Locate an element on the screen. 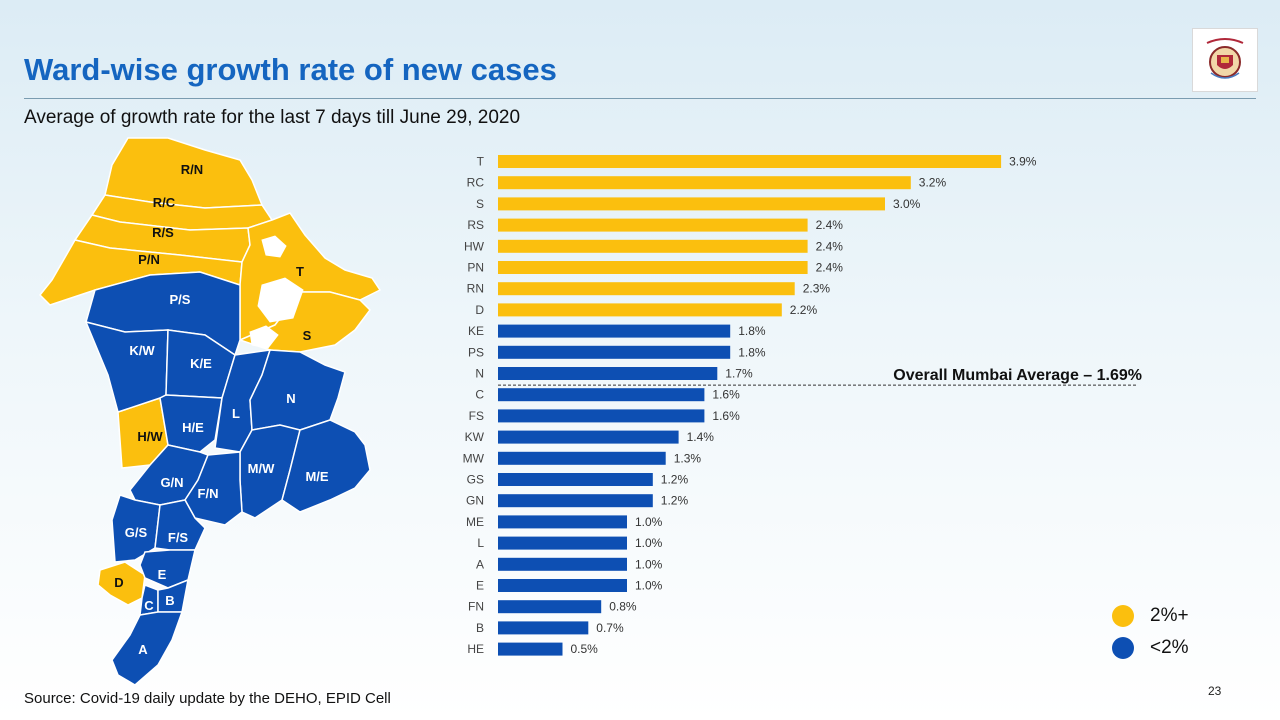 The height and width of the screenshot is (720, 1280). category-label: PS is located at coordinates (476, 352).